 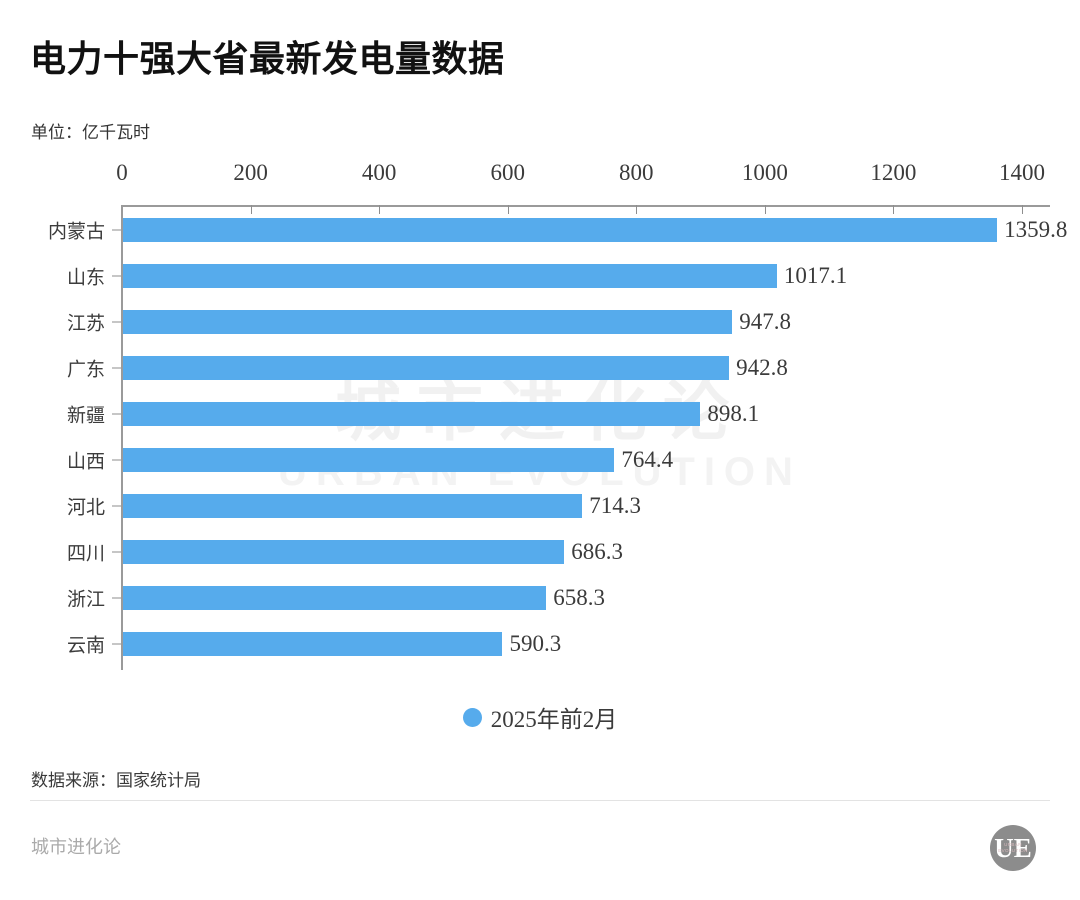 I want to click on bar-row: 新疆 898.1, so click(x=540, y=414).